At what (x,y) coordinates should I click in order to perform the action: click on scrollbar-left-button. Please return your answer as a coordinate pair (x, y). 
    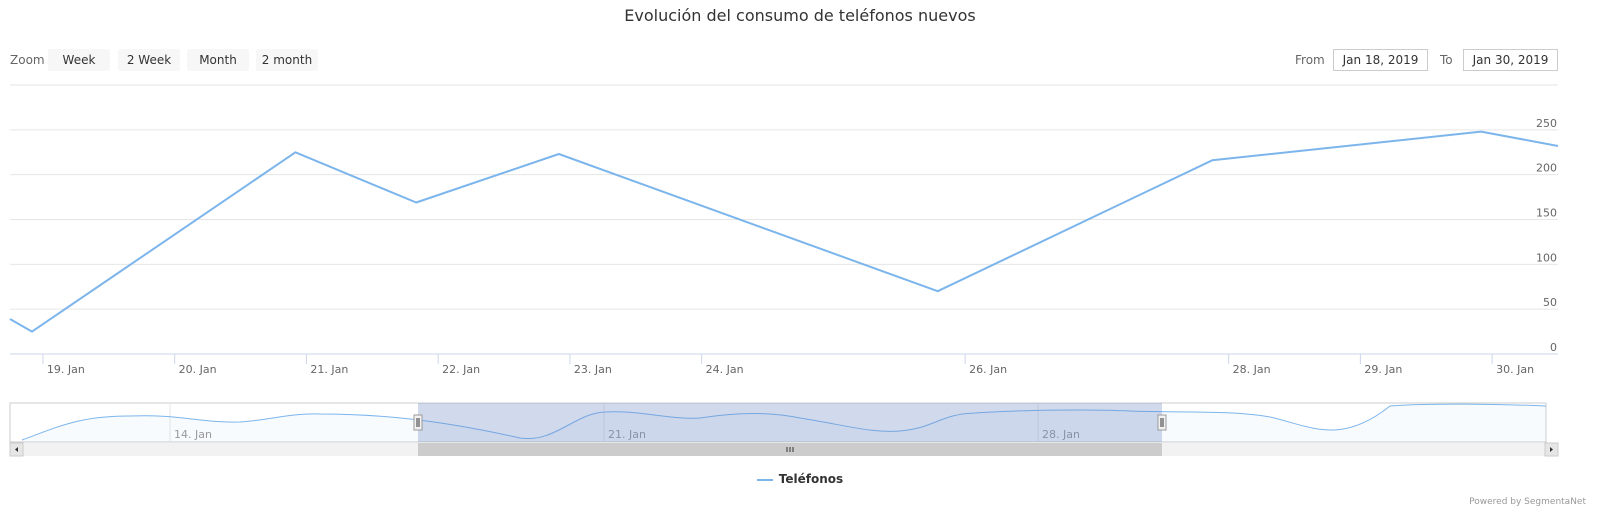
    Looking at the image, I should click on (16, 449).